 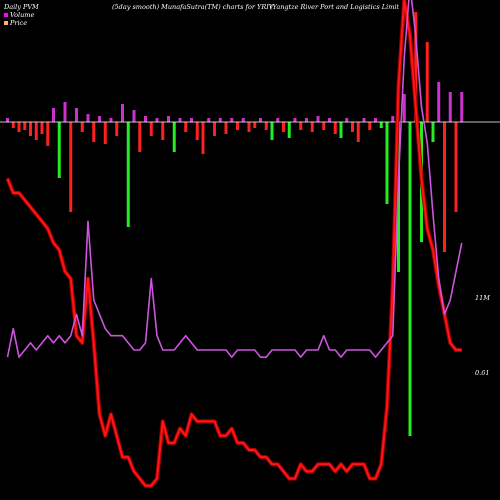 What do you see at coordinates (482, 298) in the screenshot?
I see `volume-last-label: 11M` at bounding box center [482, 298].